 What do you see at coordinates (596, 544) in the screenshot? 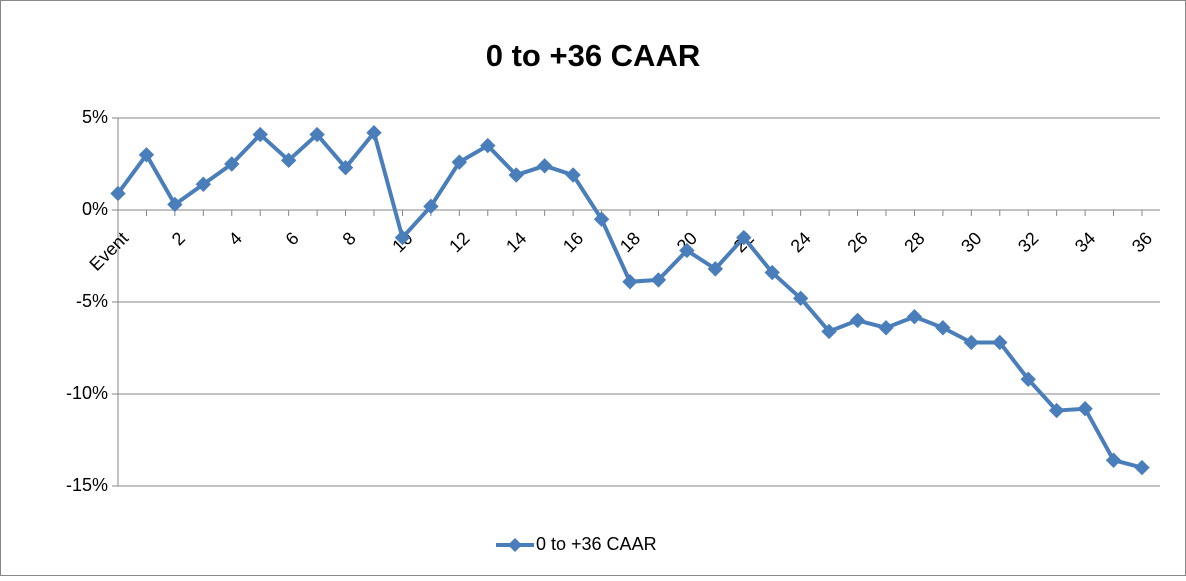
I see `legend-label: 0 to +36 CAAR` at bounding box center [596, 544].